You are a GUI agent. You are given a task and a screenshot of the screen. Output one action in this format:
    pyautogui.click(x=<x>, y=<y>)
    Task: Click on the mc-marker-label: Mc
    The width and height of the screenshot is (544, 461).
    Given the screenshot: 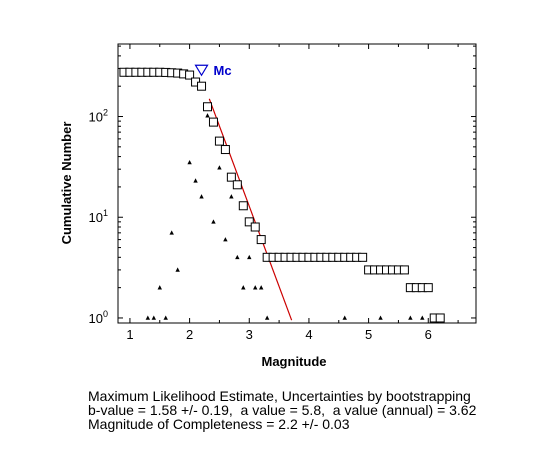 What is the action you would take?
    pyautogui.click(x=223, y=70)
    